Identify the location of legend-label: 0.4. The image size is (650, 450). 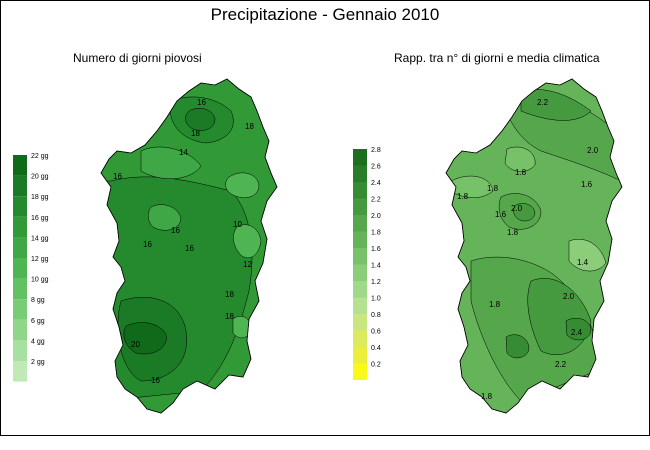
(376, 348).